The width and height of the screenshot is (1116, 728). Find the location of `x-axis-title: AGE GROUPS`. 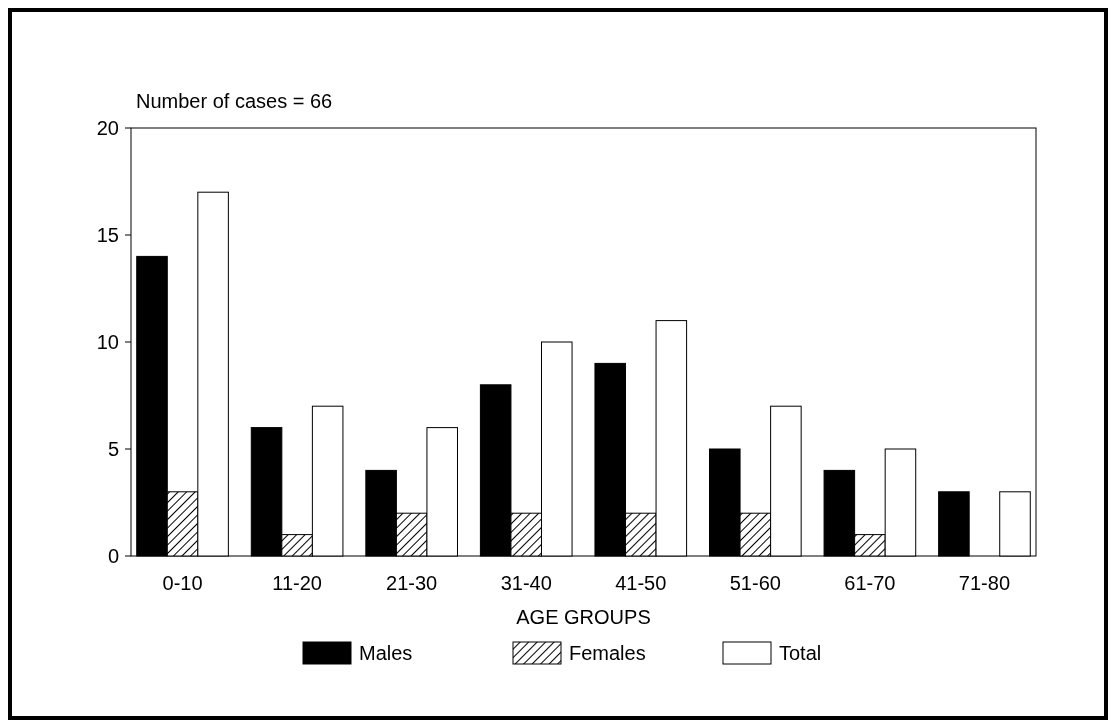

x-axis-title: AGE GROUPS is located at coordinates (583, 617).